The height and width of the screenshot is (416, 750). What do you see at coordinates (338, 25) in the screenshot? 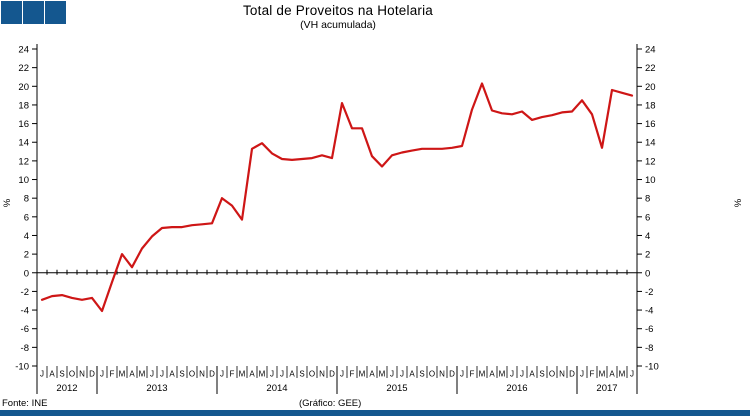
I see `chart-subtitle: (VH acumulada)` at bounding box center [338, 25].